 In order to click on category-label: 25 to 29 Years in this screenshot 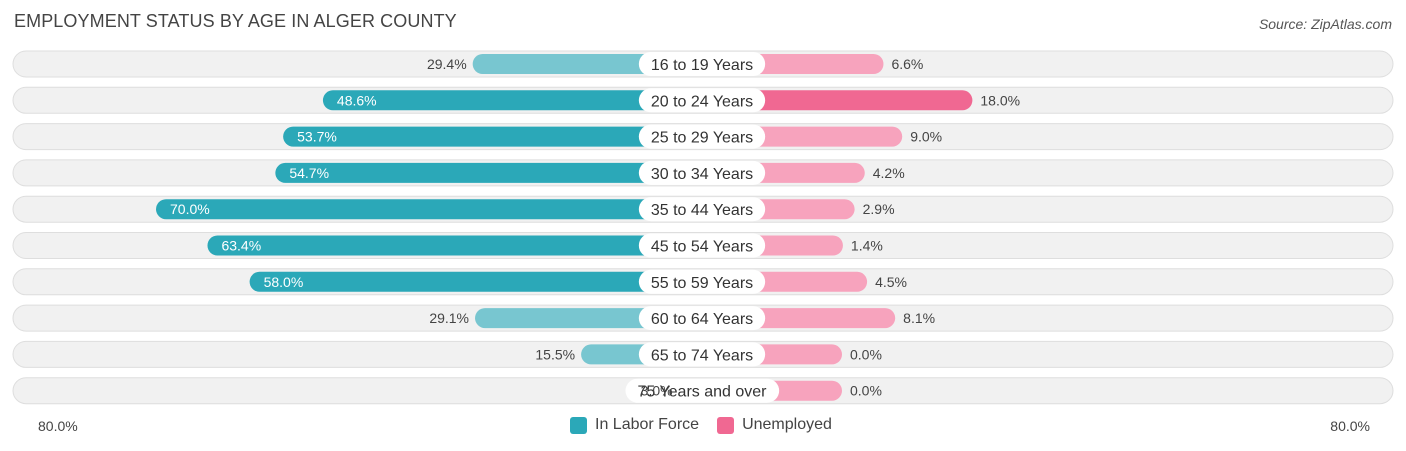, I will do `click(702, 138)`.